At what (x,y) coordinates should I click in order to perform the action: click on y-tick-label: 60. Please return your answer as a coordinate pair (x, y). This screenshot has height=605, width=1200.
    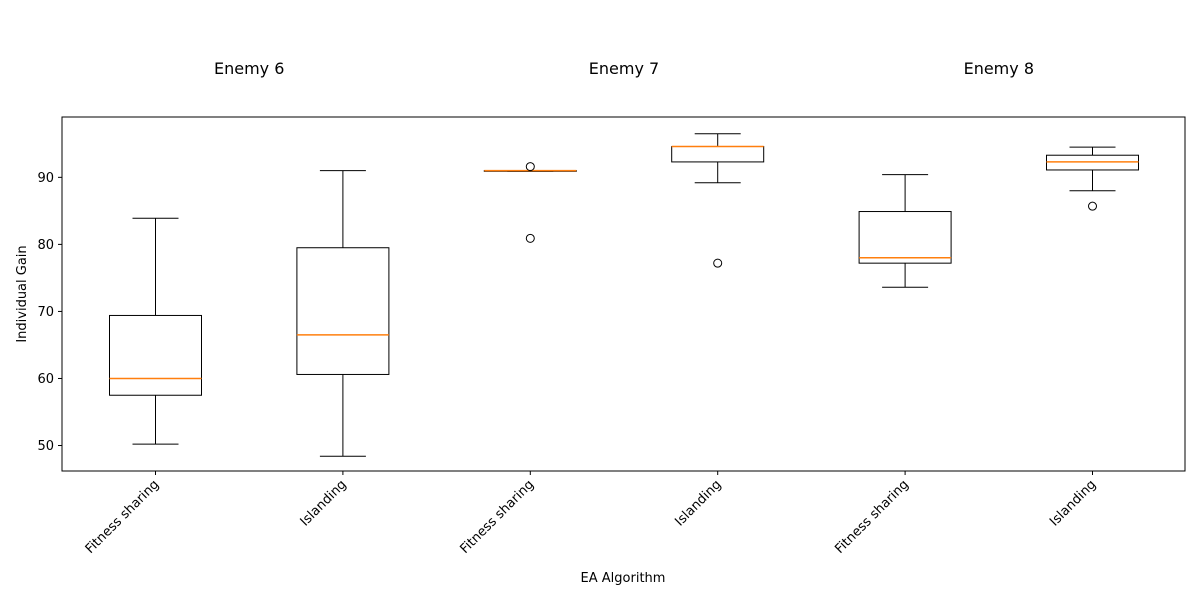
    Looking at the image, I should click on (45, 379).